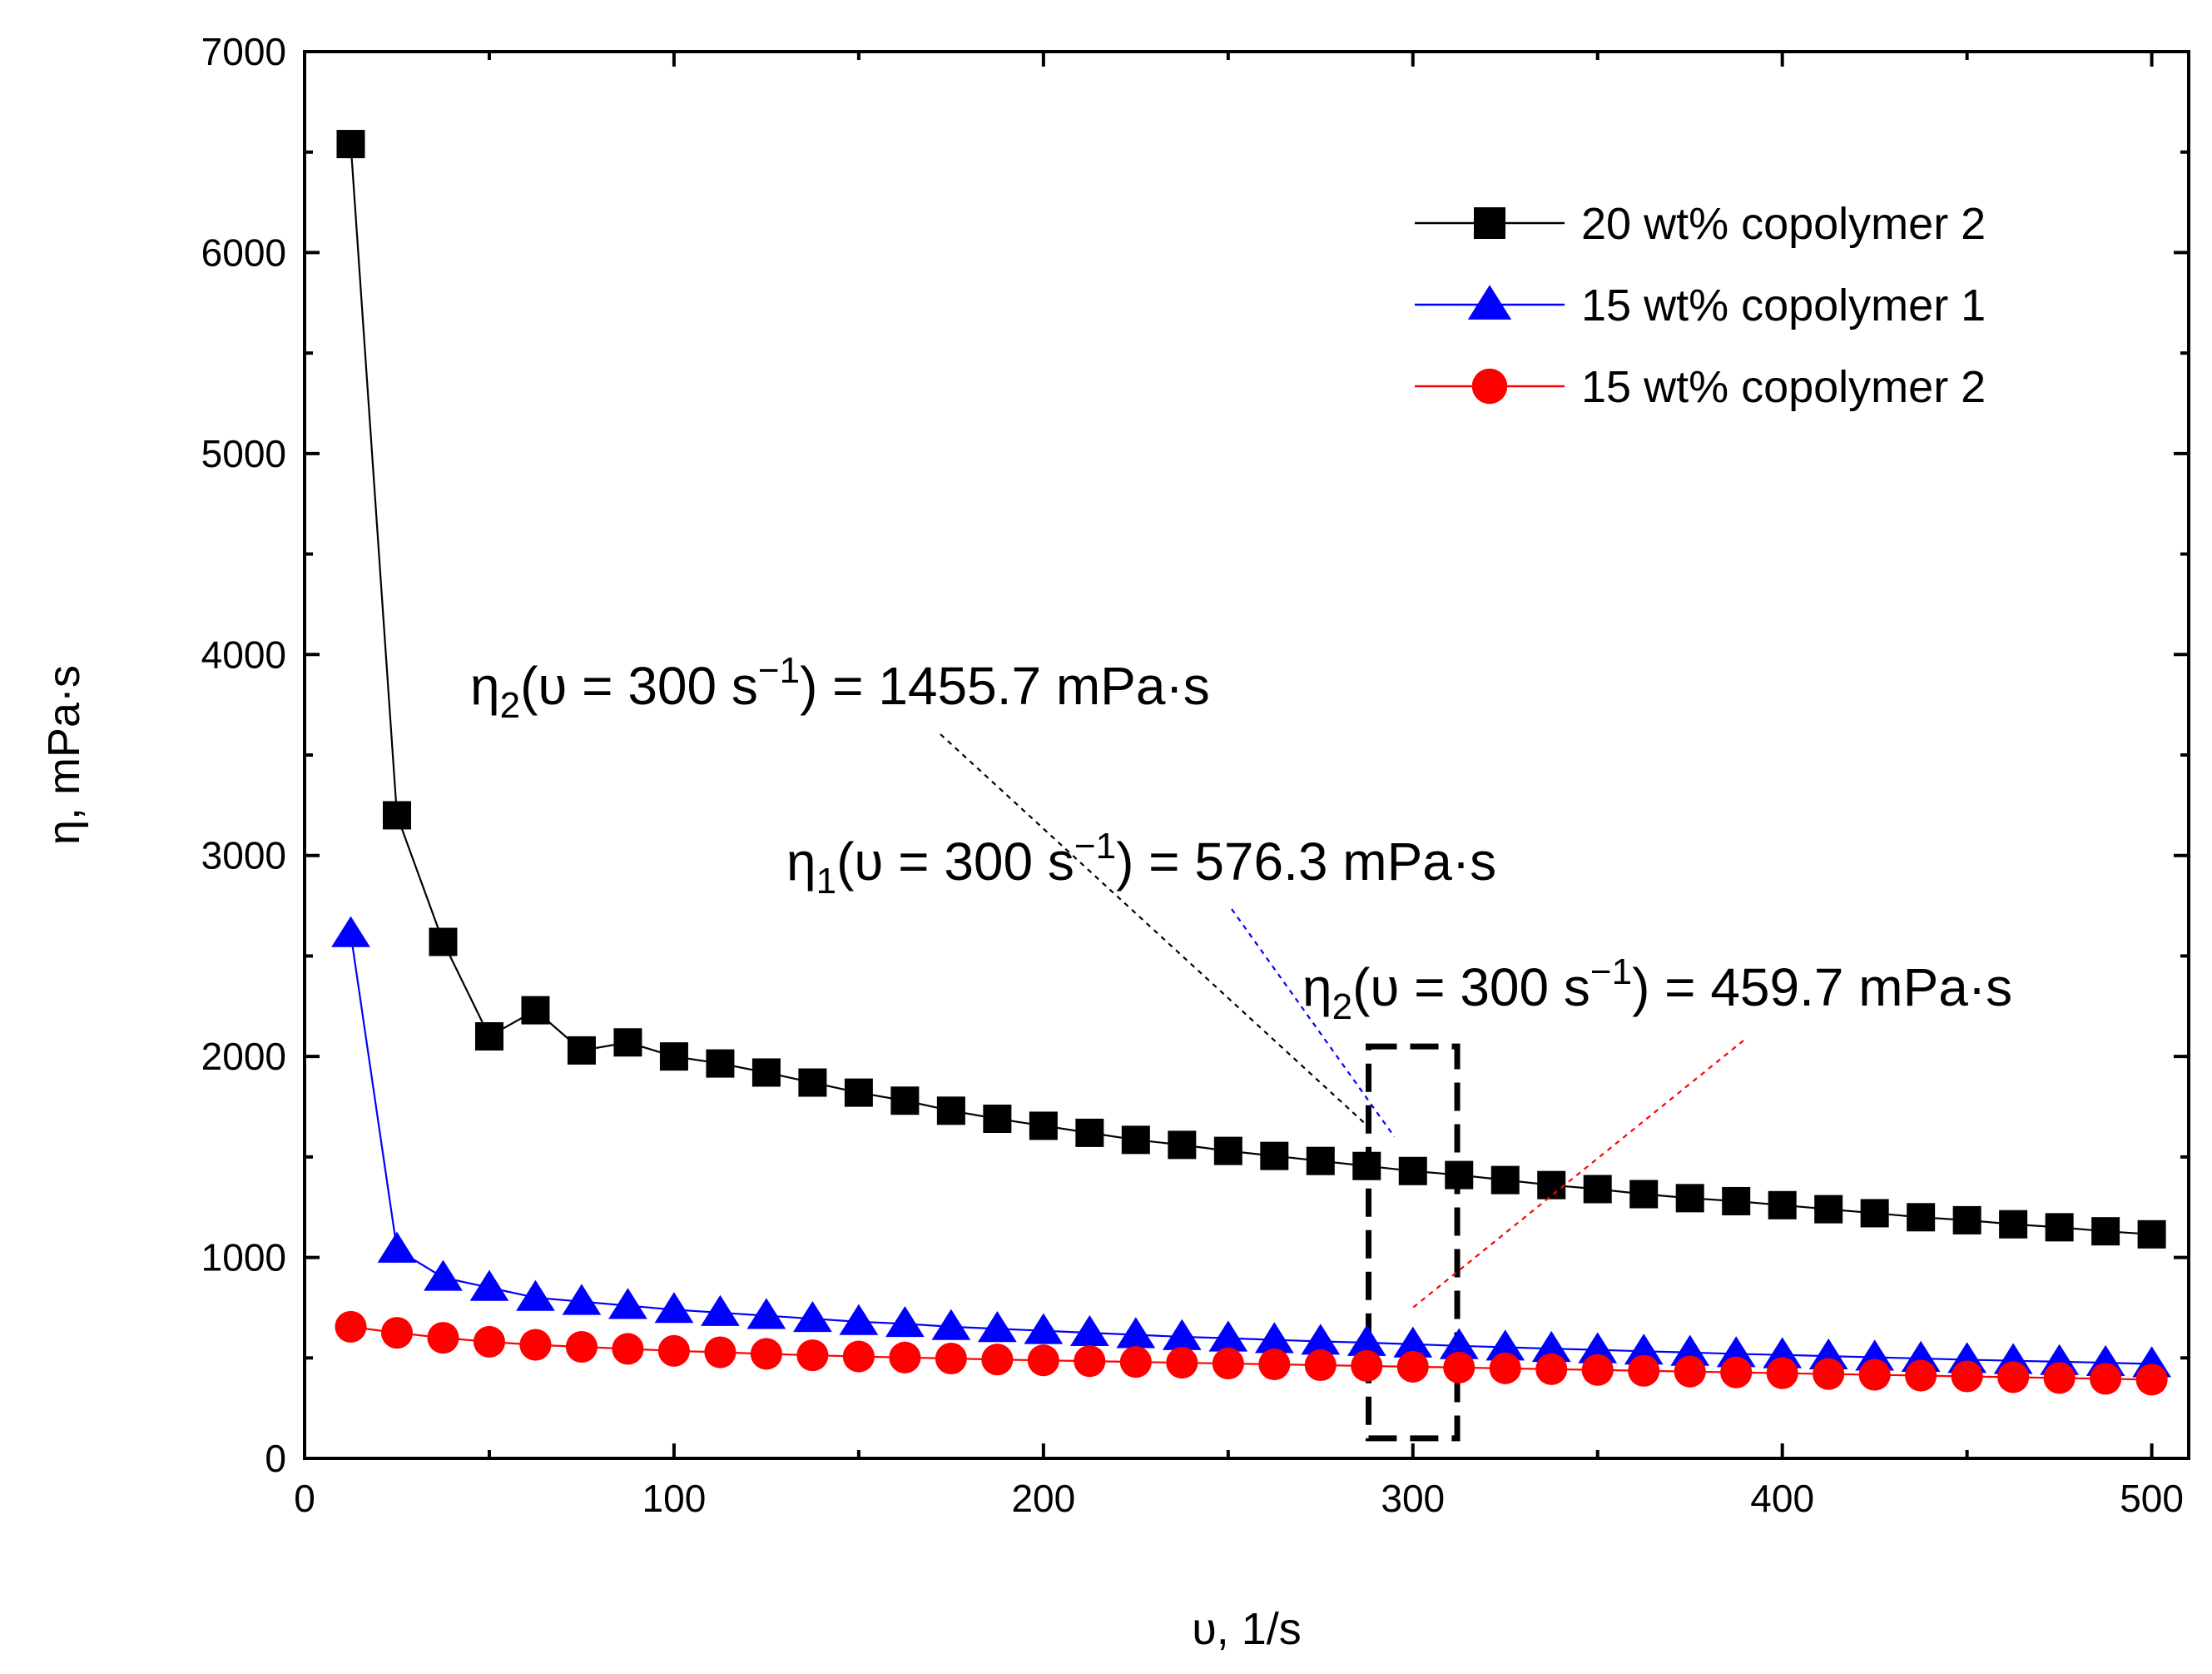 The width and height of the screenshot is (2212, 1674). Describe the element at coordinates (305, 1498) in the screenshot. I see `x-tick-label: 0` at that location.